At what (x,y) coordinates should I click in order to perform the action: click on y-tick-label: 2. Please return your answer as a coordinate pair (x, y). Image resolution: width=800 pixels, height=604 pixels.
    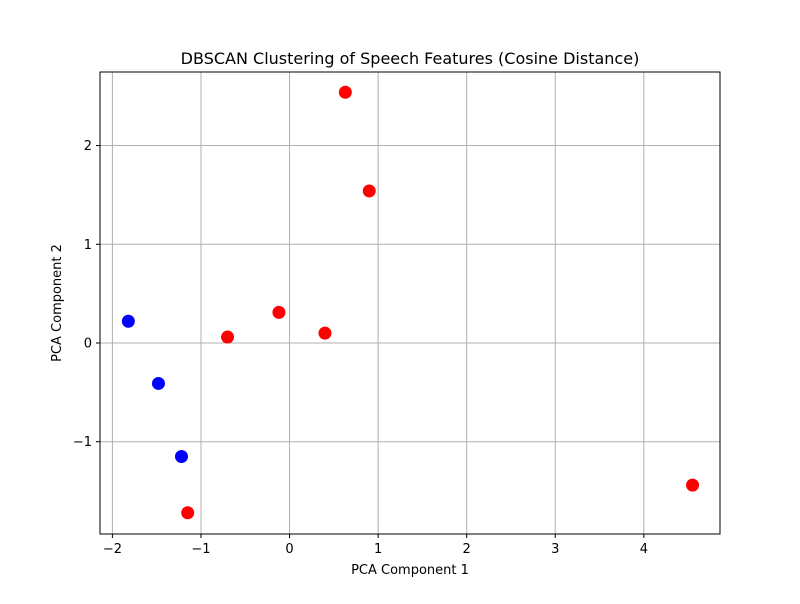
    Looking at the image, I should click on (88, 146).